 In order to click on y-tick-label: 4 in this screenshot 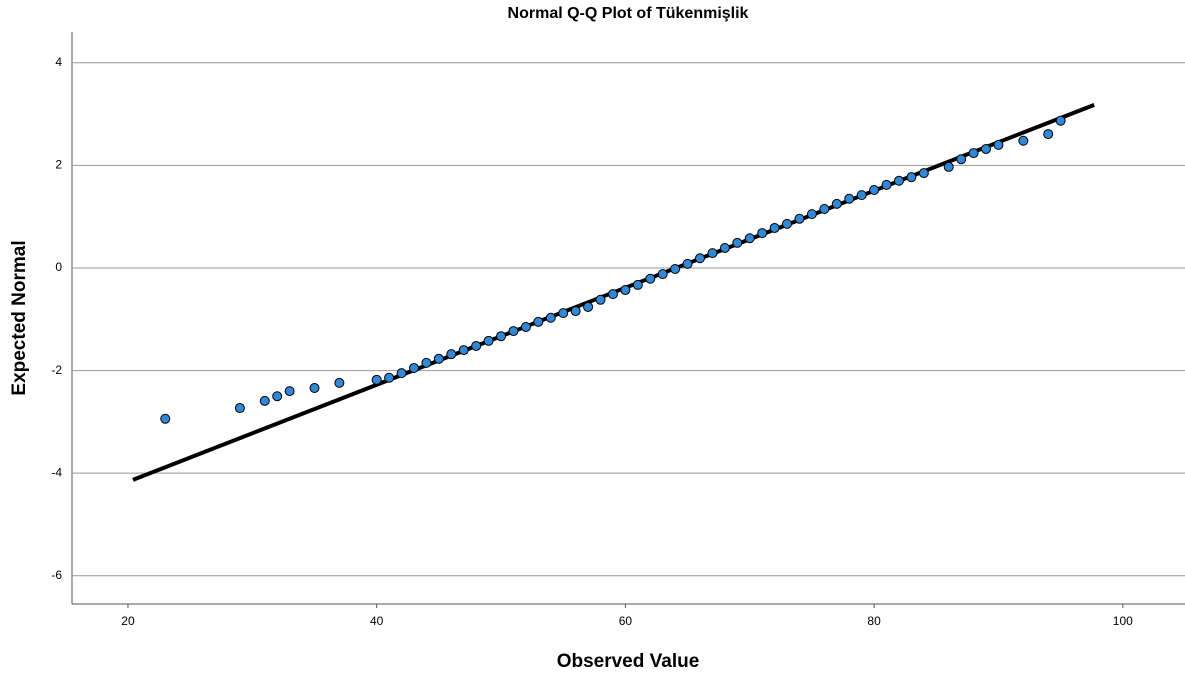, I will do `click(58, 62)`.